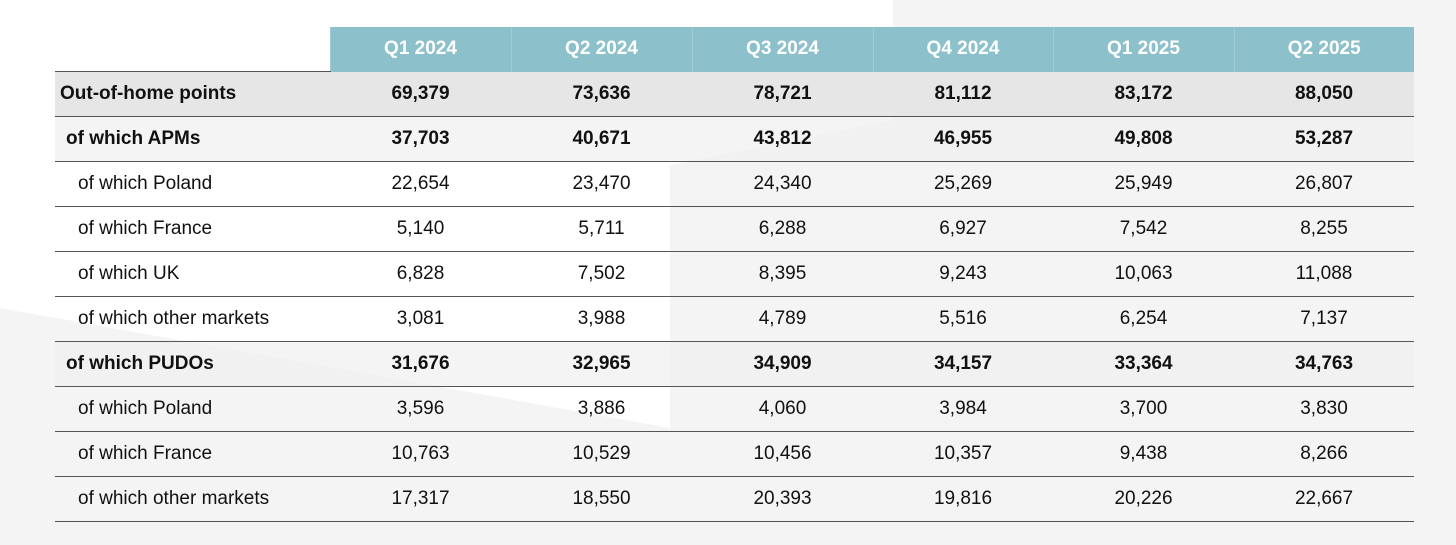 The height and width of the screenshot is (545, 1456). Describe the element at coordinates (963, 409) in the screenshot. I see `cell-value: 3,984` at that location.